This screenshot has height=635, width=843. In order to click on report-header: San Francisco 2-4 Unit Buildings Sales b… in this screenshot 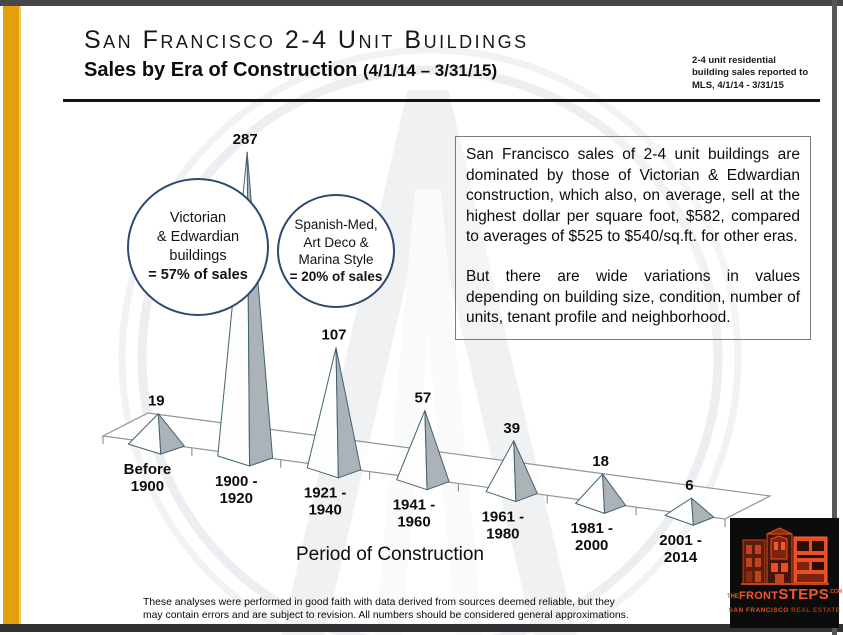, I will do `click(306, 54)`.